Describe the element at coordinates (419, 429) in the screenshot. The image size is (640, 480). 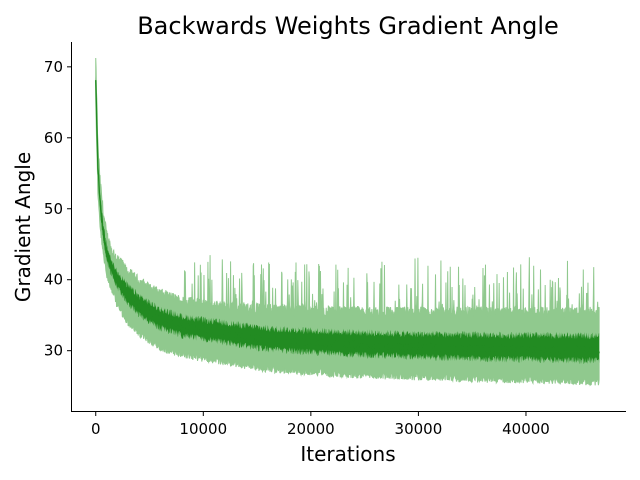
I see `x-tick-label: 30000` at that location.